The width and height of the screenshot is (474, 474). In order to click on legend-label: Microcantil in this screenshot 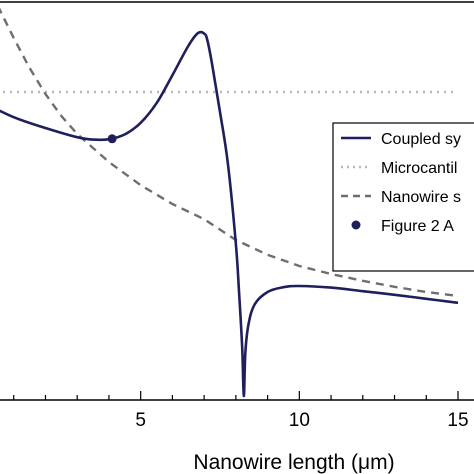, I will do `click(419, 168)`.